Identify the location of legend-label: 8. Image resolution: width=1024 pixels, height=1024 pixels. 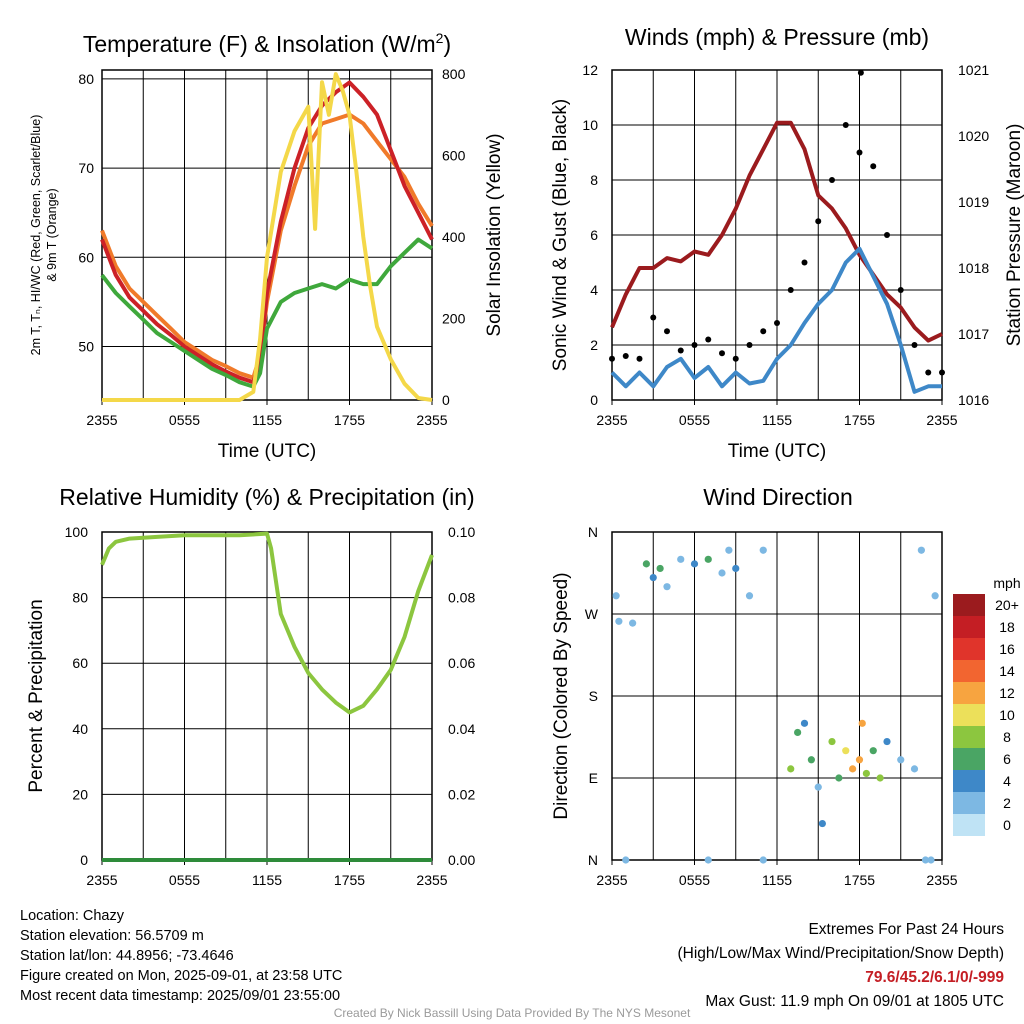
(1007, 737).